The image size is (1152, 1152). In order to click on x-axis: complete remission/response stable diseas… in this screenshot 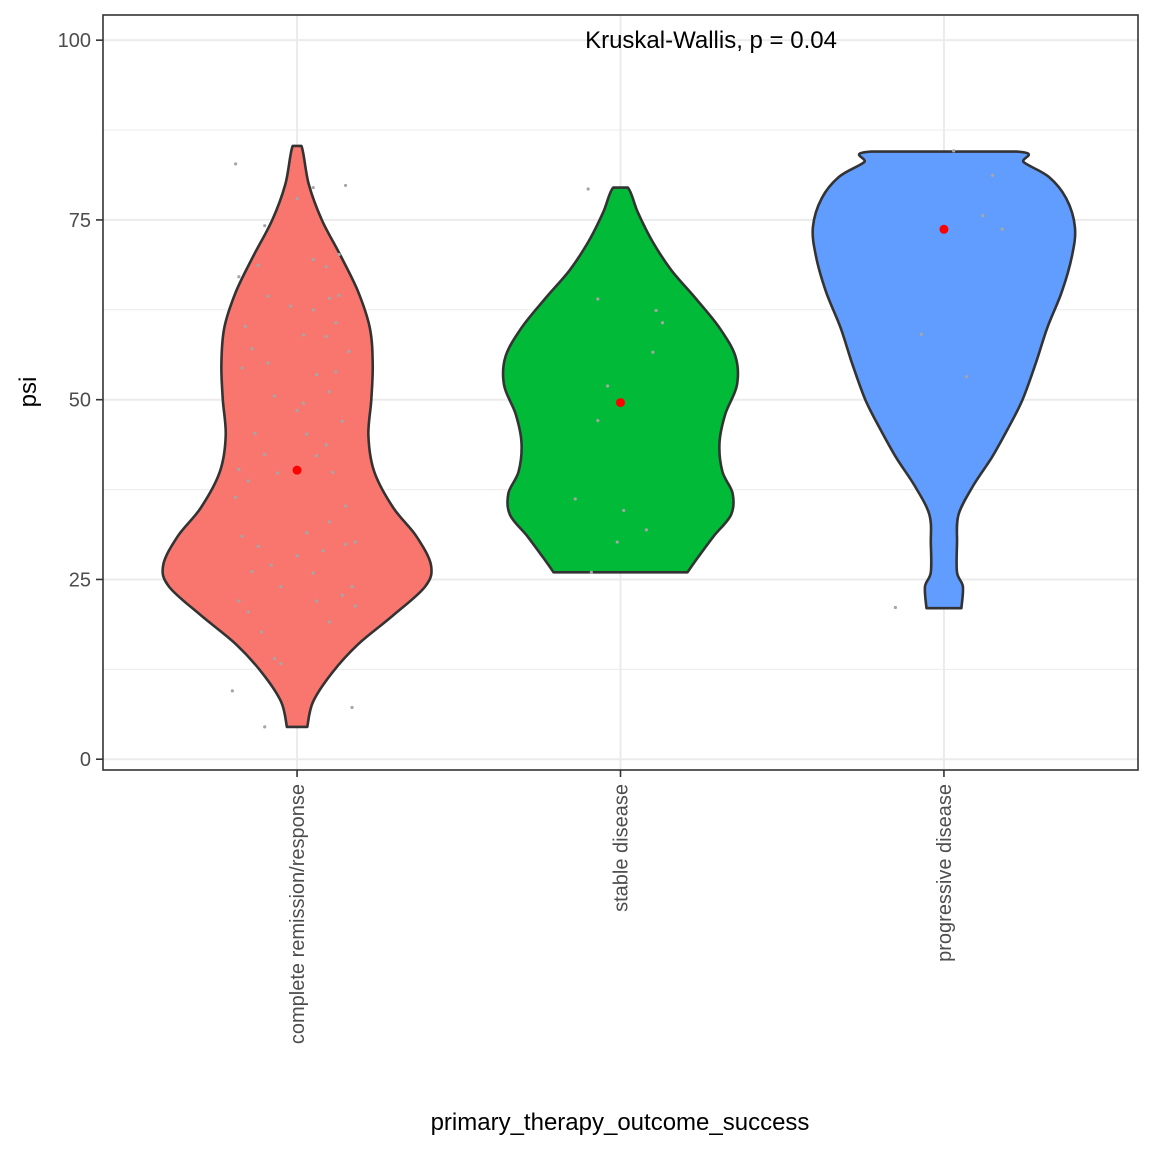, I will do `click(621, 907)`.